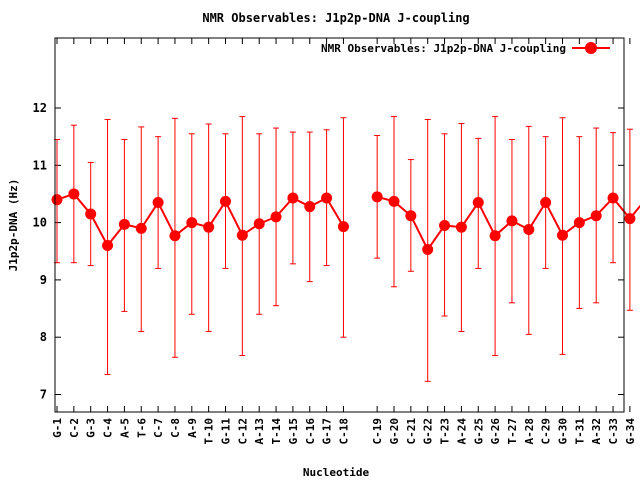 Image resolution: width=640 pixels, height=480 pixels. Describe the element at coordinates (209, 431) in the screenshot. I see `x-tick-label: T-10` at that location.